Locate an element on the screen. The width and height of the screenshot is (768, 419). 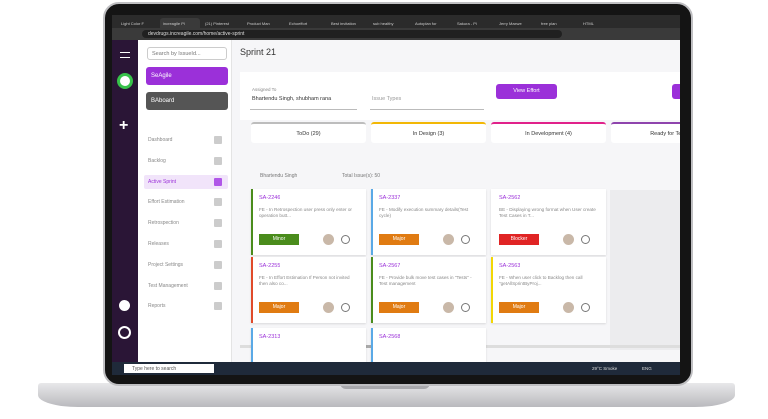
drop-area is located at coordinates (645, 270).